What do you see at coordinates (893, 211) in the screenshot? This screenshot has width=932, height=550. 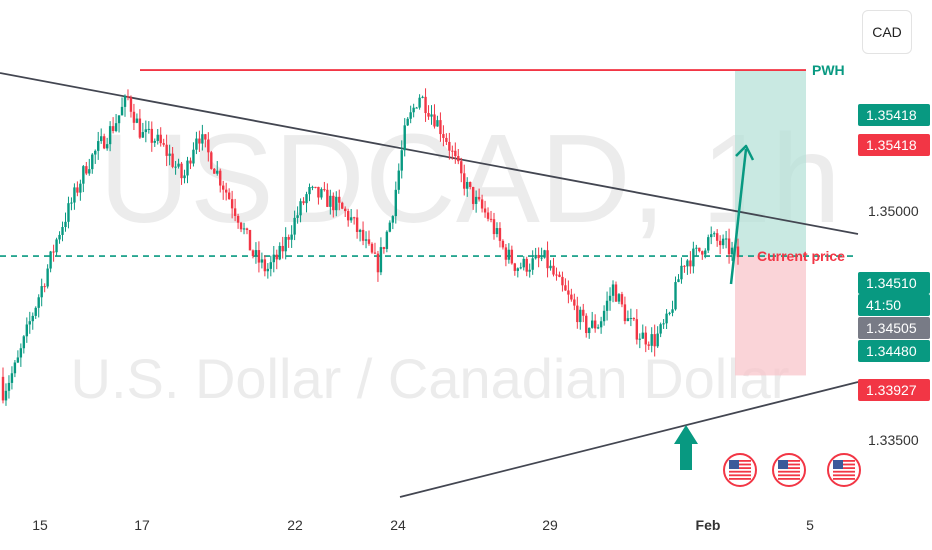 I see `y-tick-label: 1.35000` at bounding box center [893, 211].